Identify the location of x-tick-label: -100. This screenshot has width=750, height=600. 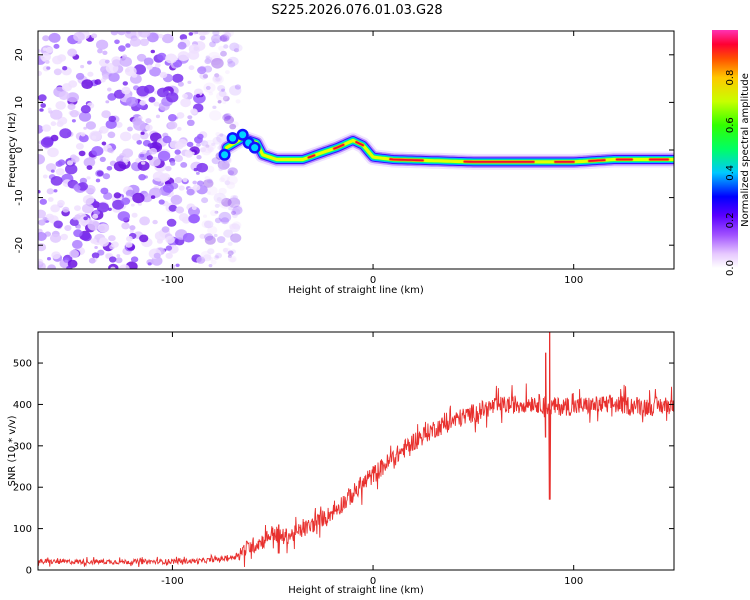
(172, 581).